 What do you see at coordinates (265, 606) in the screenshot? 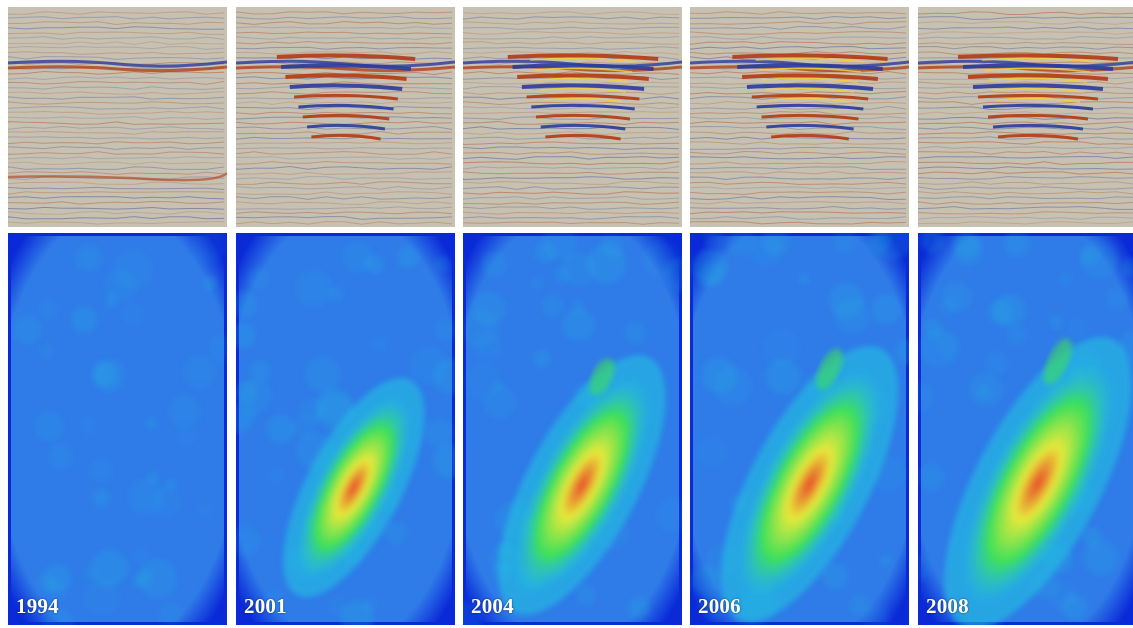
I see `year-label: 2001` at bounding box center [265, 606].